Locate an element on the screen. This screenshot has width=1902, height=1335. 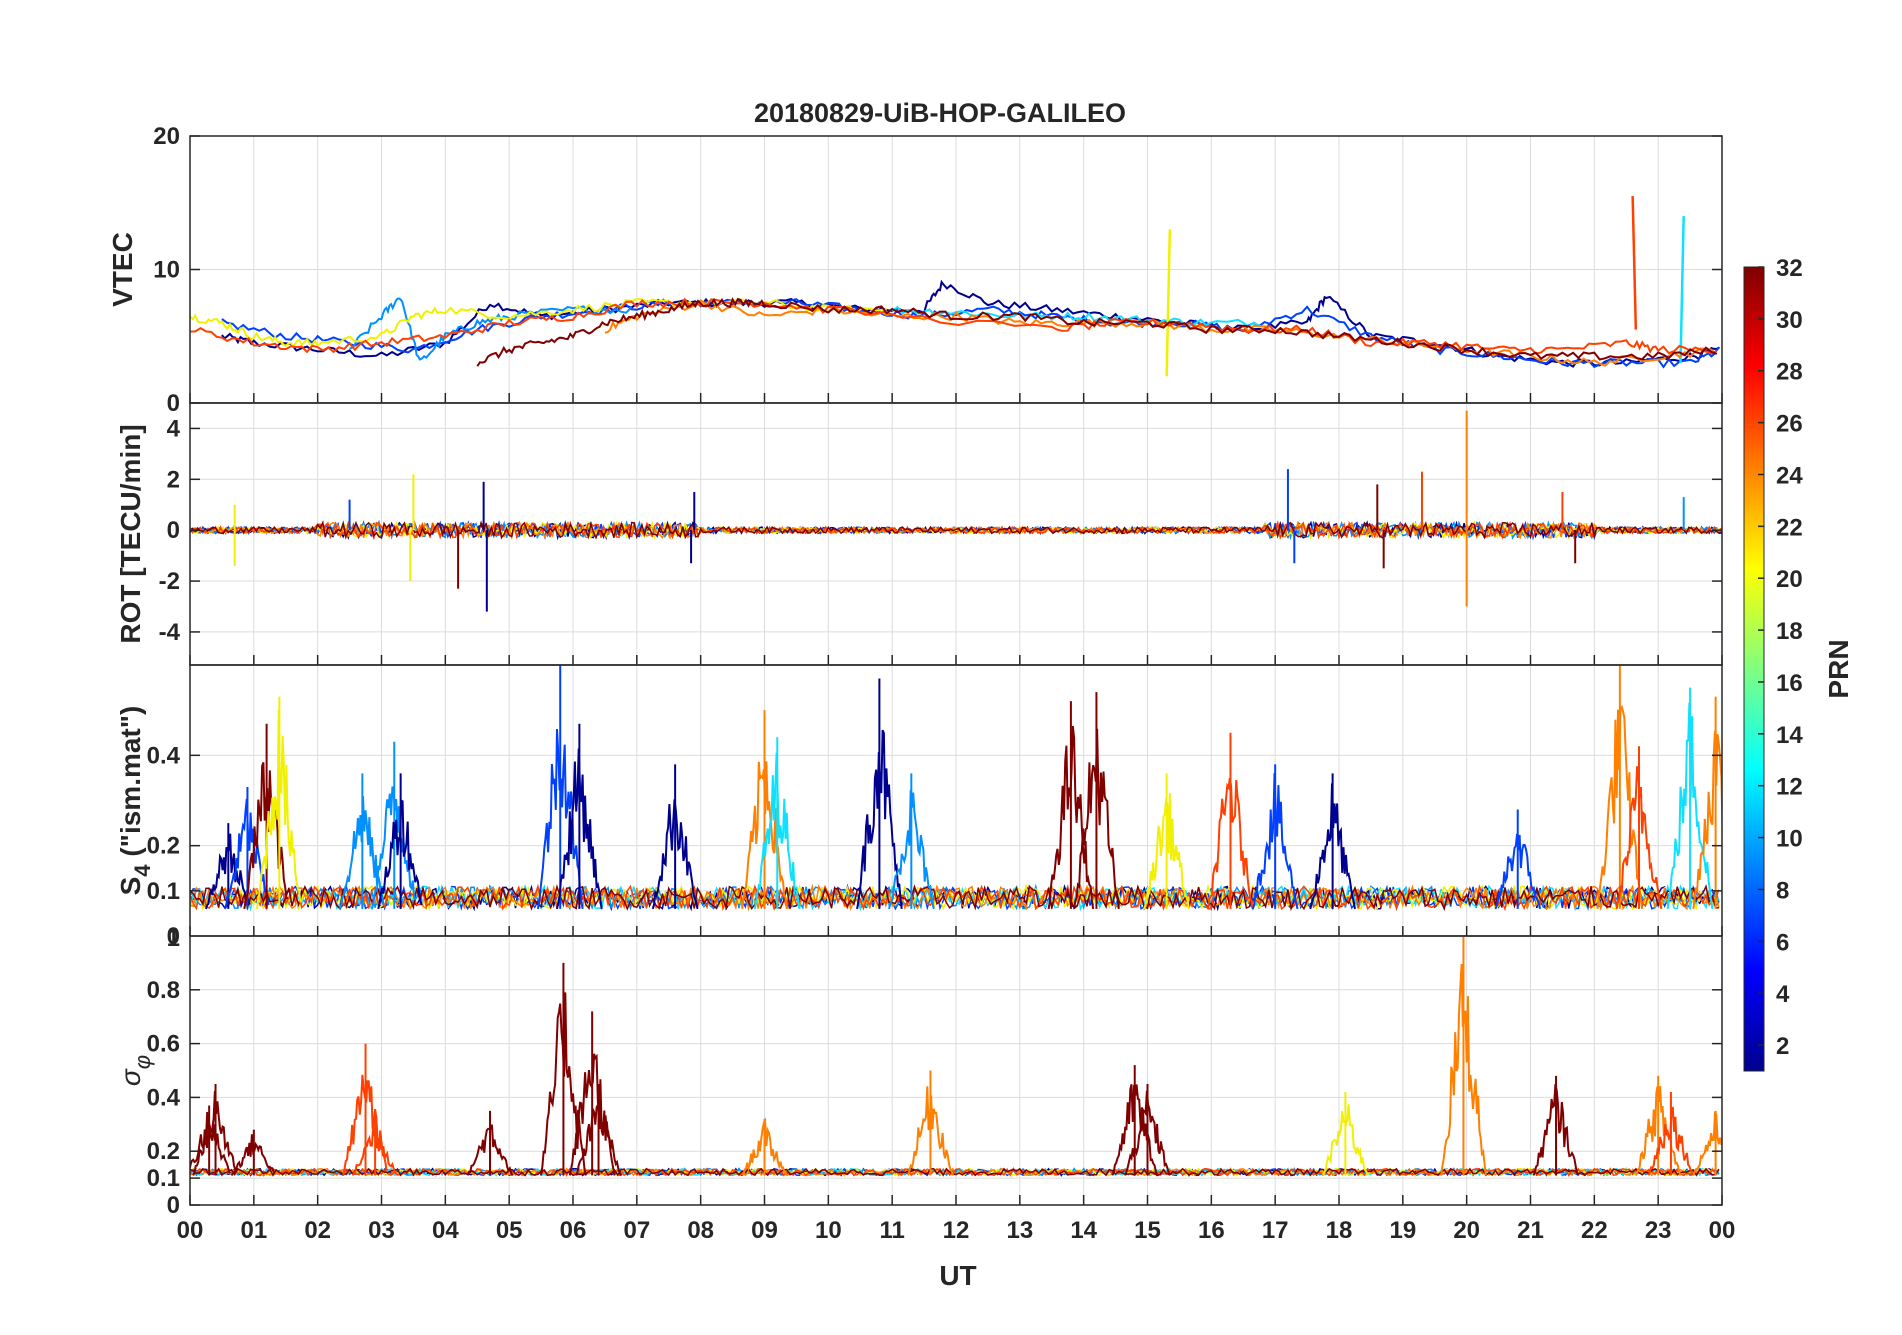
y-tick-label: 0.8 is located at coordinates (163, 990).